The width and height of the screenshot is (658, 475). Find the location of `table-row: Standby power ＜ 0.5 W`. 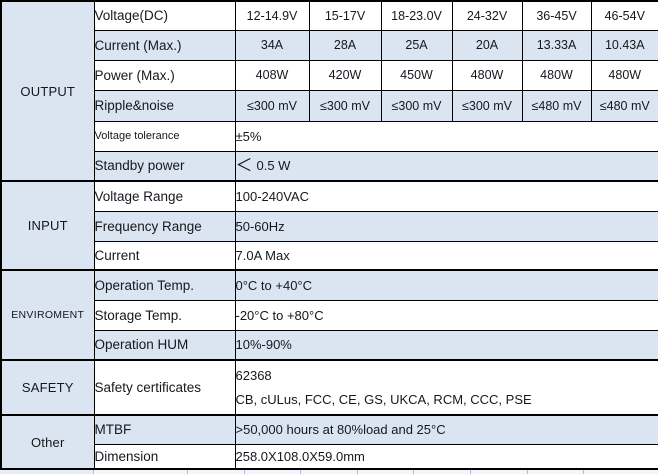

table-row: Standby power ＜ 0.5 W is located at coordinates (329, 166).